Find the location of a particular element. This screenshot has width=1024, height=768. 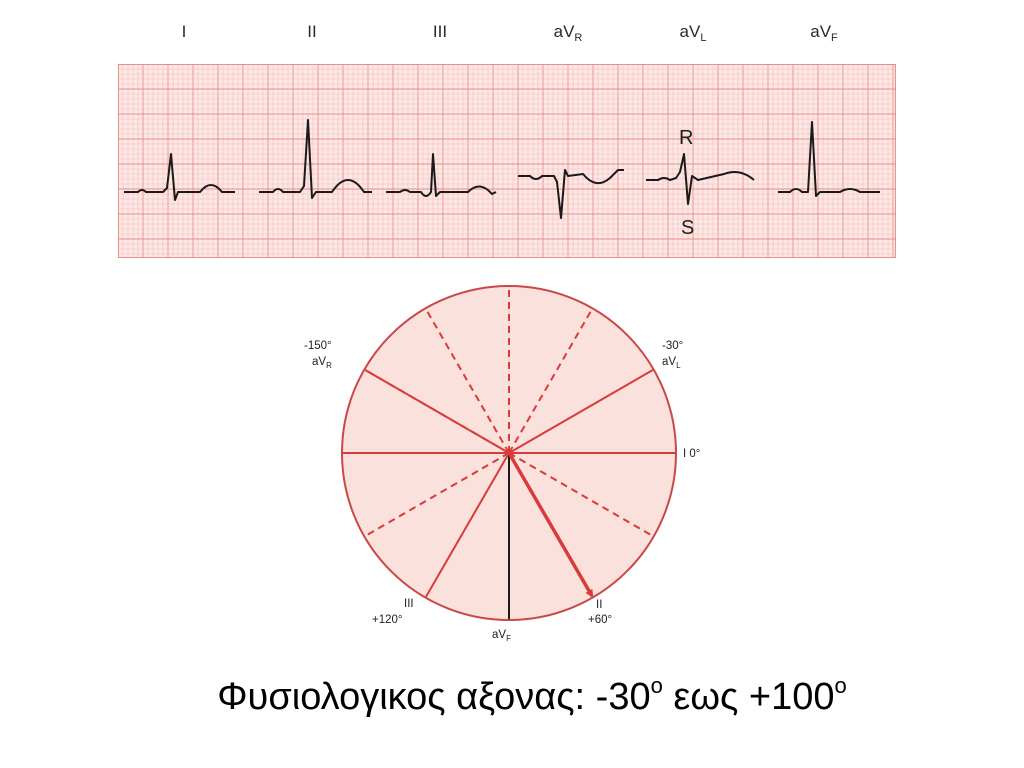

mean-axis-vector is located at coordinates (550, 525).